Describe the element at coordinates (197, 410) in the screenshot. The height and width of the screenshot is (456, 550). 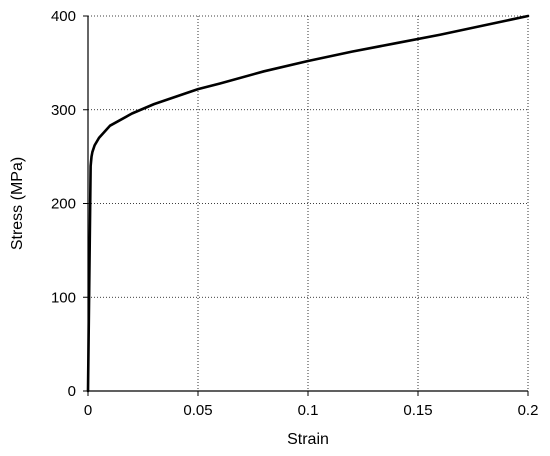
I see `x-tick-label: 0.05` at that location.